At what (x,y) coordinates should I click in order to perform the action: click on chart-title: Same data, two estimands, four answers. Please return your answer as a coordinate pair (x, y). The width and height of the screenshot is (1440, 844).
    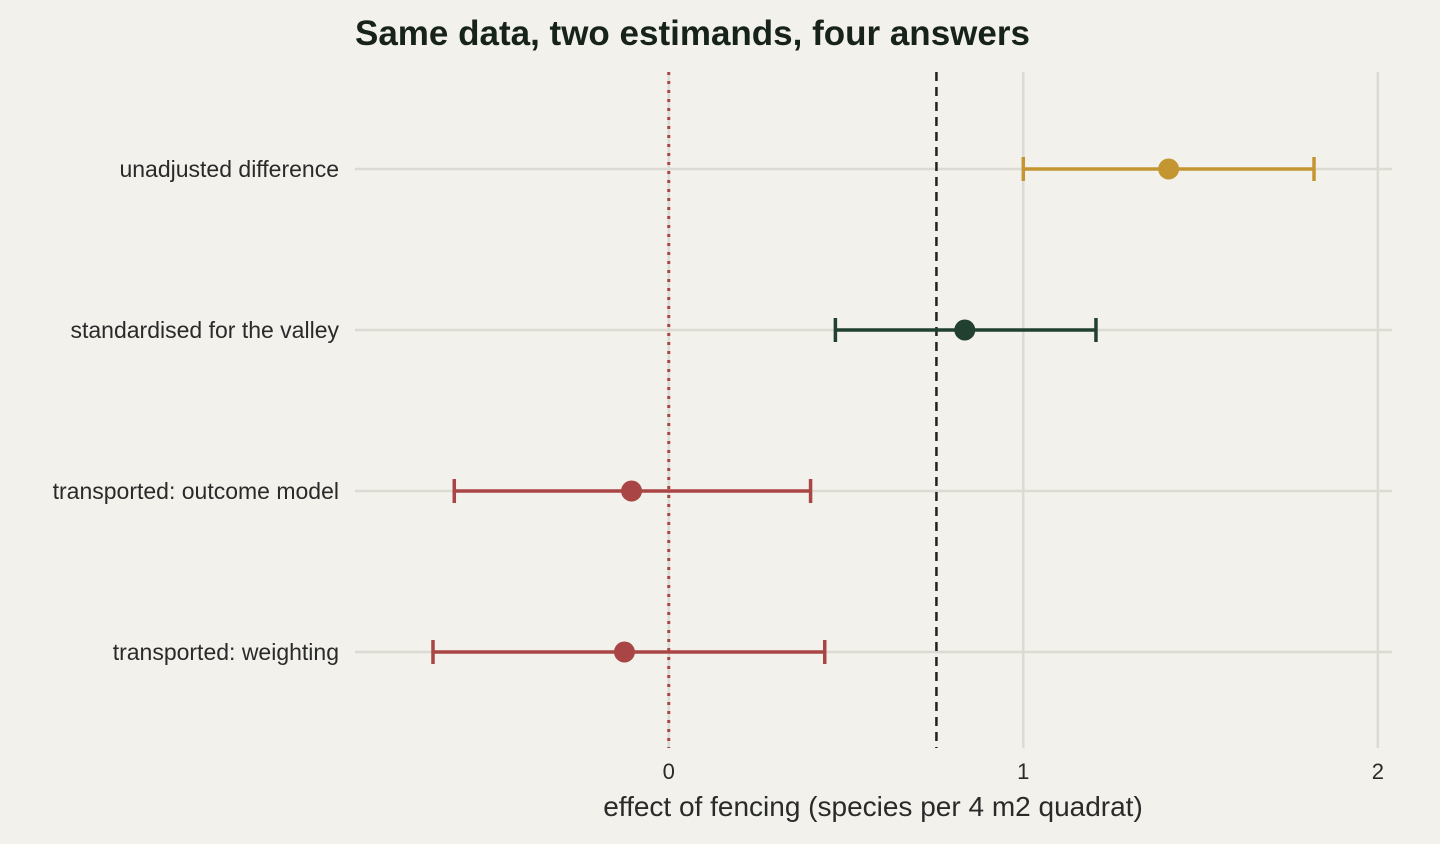
    Looking at the image, I should click on (692, 33).